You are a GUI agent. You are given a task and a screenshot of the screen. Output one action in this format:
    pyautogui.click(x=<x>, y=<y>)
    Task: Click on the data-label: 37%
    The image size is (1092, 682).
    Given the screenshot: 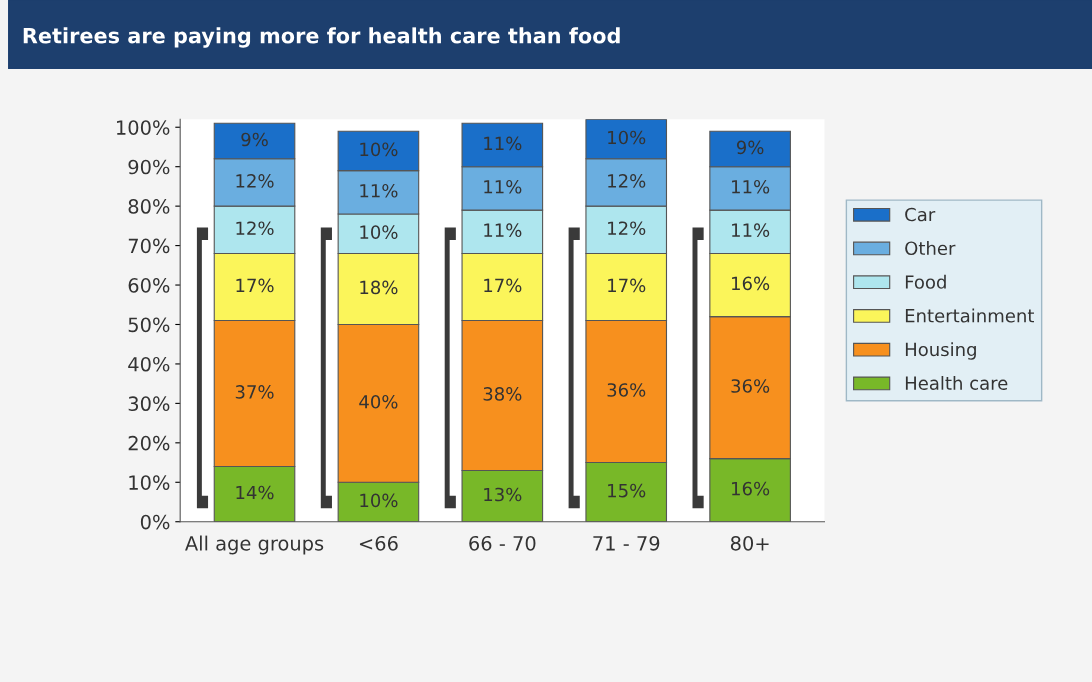 What is the action you would take?
    pyautogui.click(x=254, y=392)
    